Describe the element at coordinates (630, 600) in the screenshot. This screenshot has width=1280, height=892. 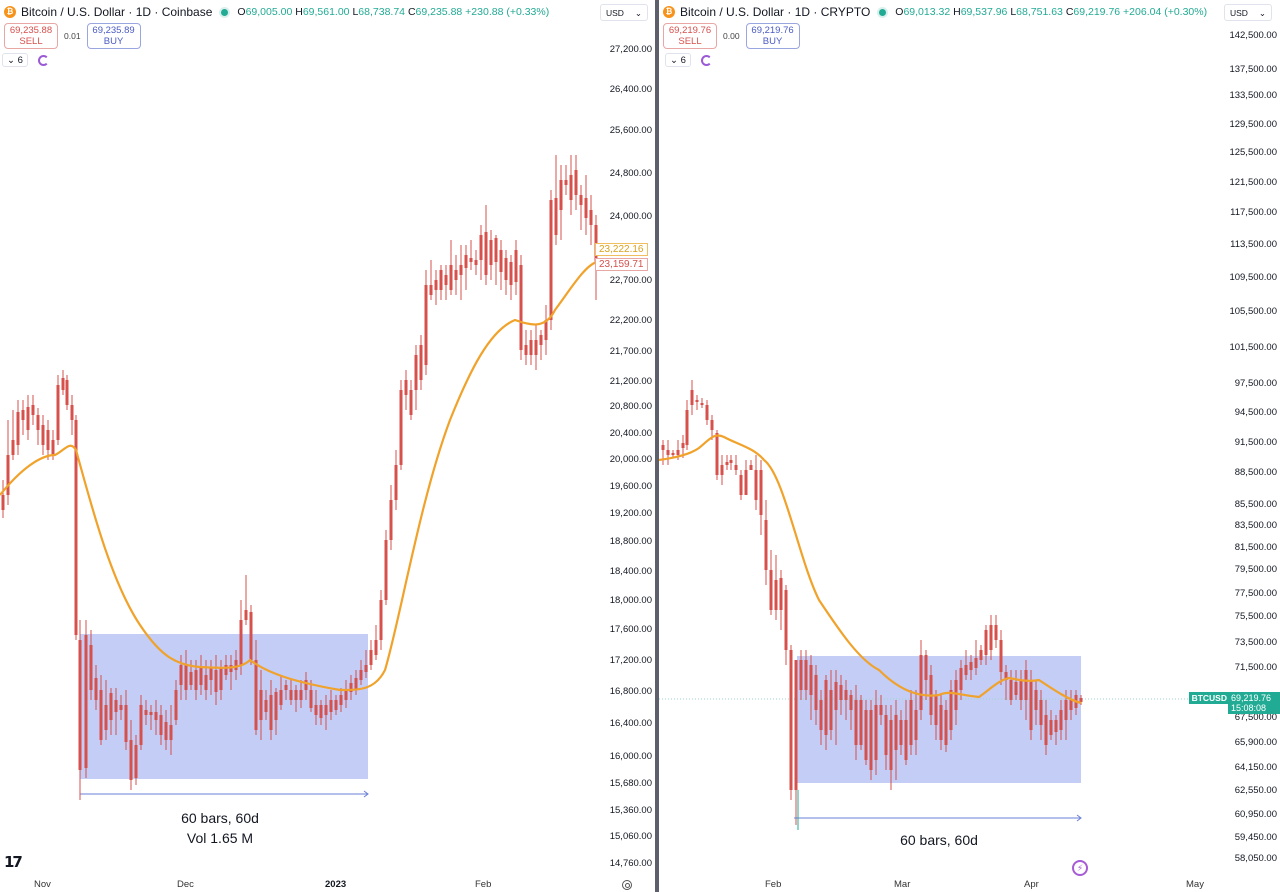
I see `price-axis-label: 18,000.00` at that location.